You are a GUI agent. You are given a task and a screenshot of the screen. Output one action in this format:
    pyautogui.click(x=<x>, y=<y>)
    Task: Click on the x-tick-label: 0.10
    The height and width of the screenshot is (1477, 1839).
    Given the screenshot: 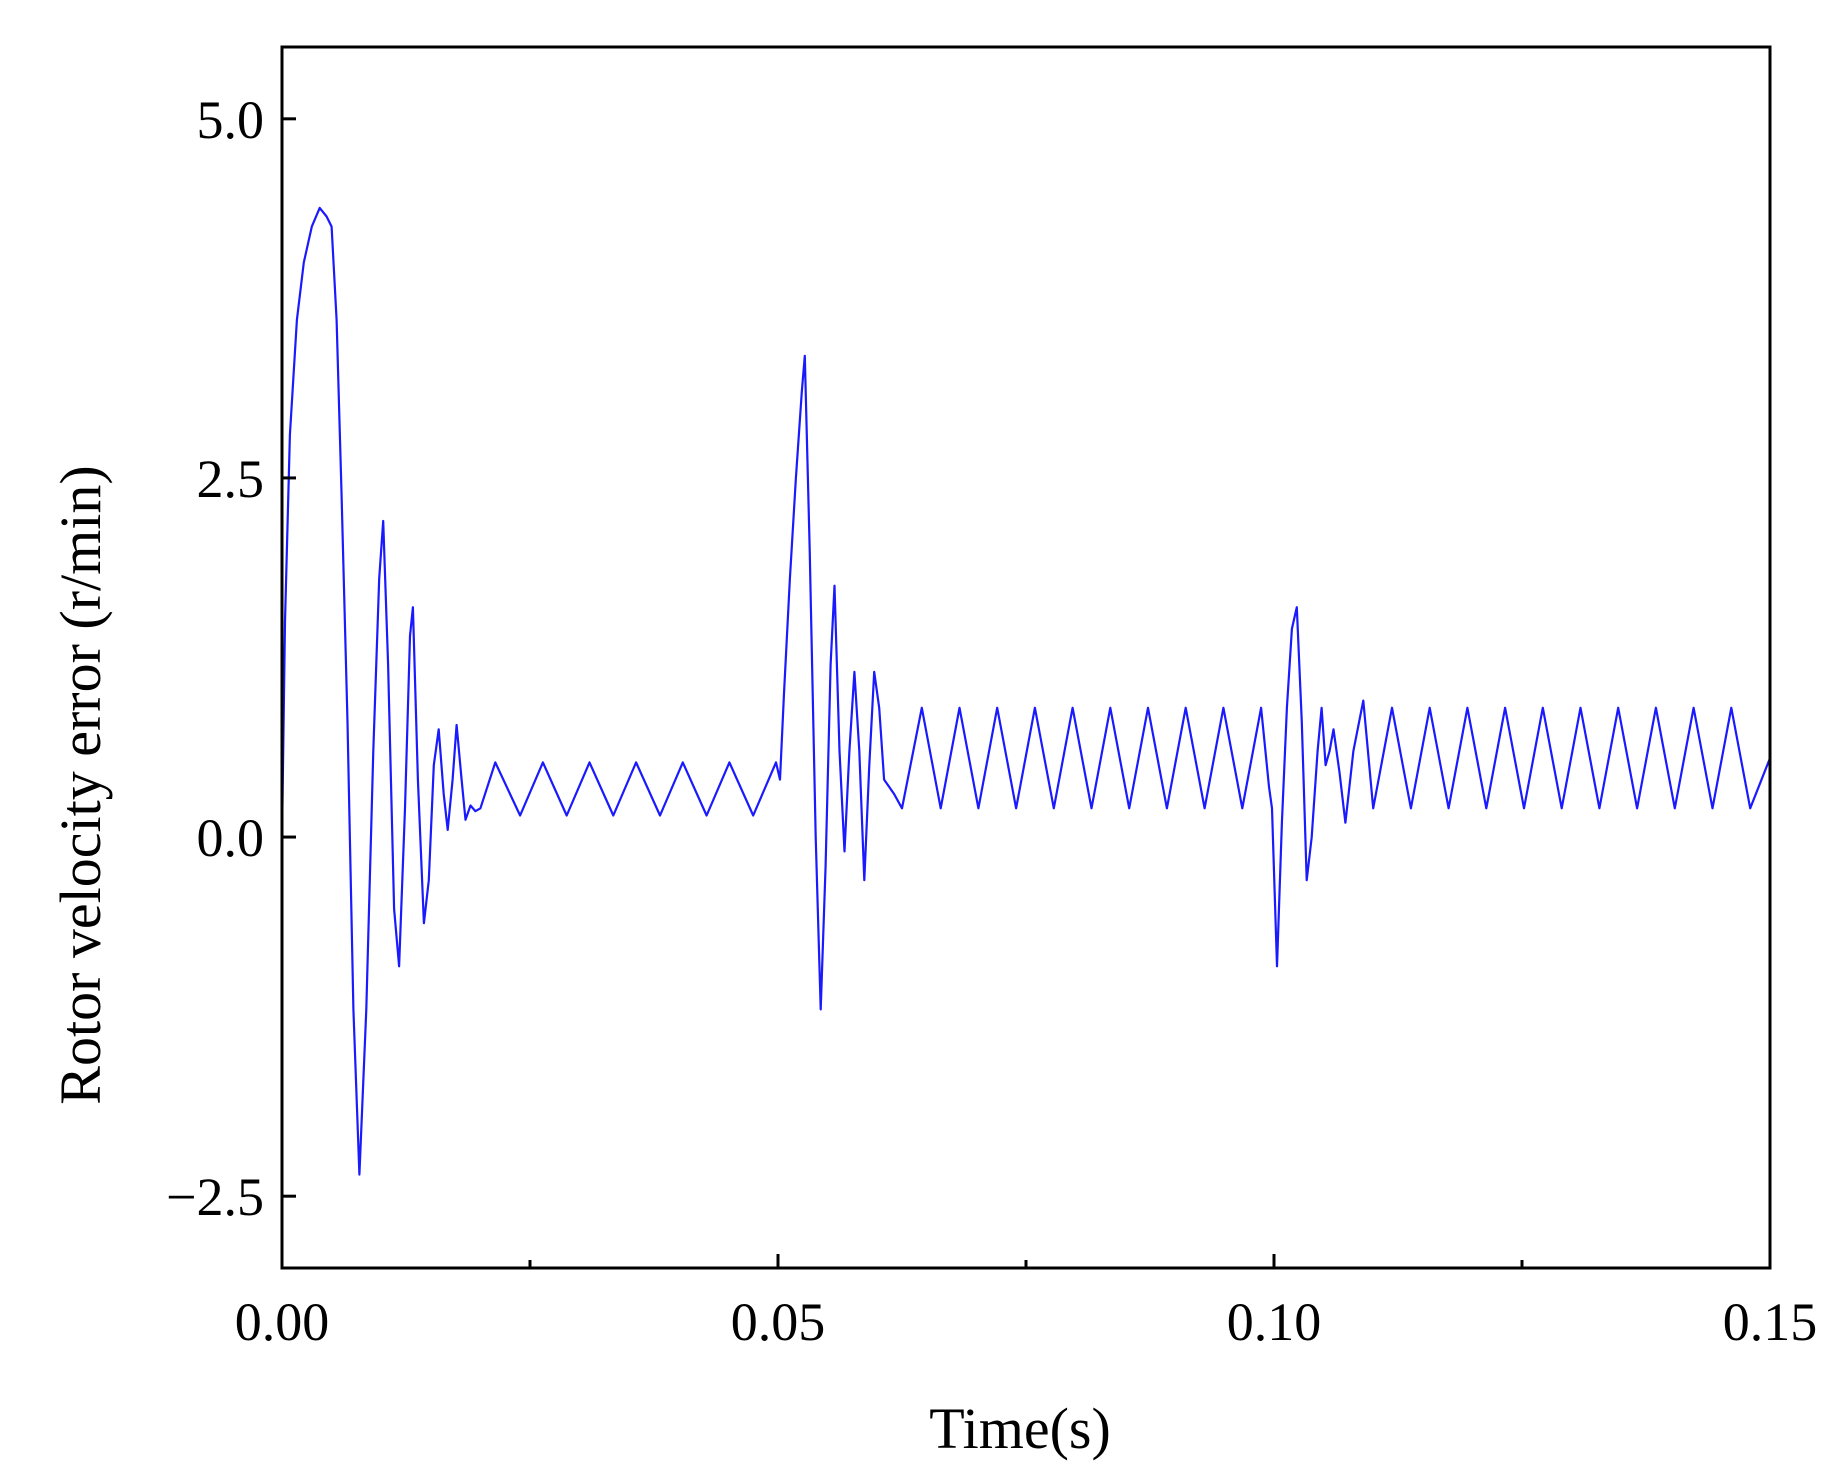 What is the action you would take?
    pyautogui.click(x=1274, y=1322)
    